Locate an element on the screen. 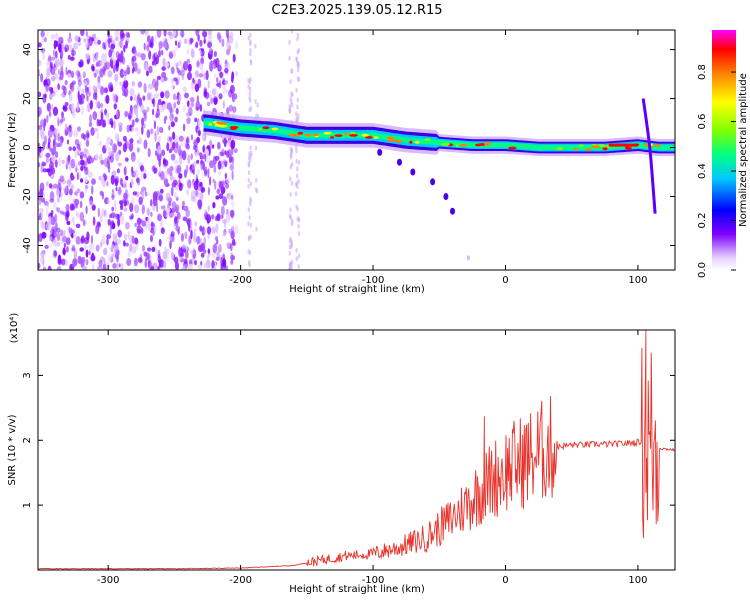 The width and height of the screenshot is (750, 600). chart-title: C2E3.2025.139.05.12.R15 is located at coordinates (356, 10).